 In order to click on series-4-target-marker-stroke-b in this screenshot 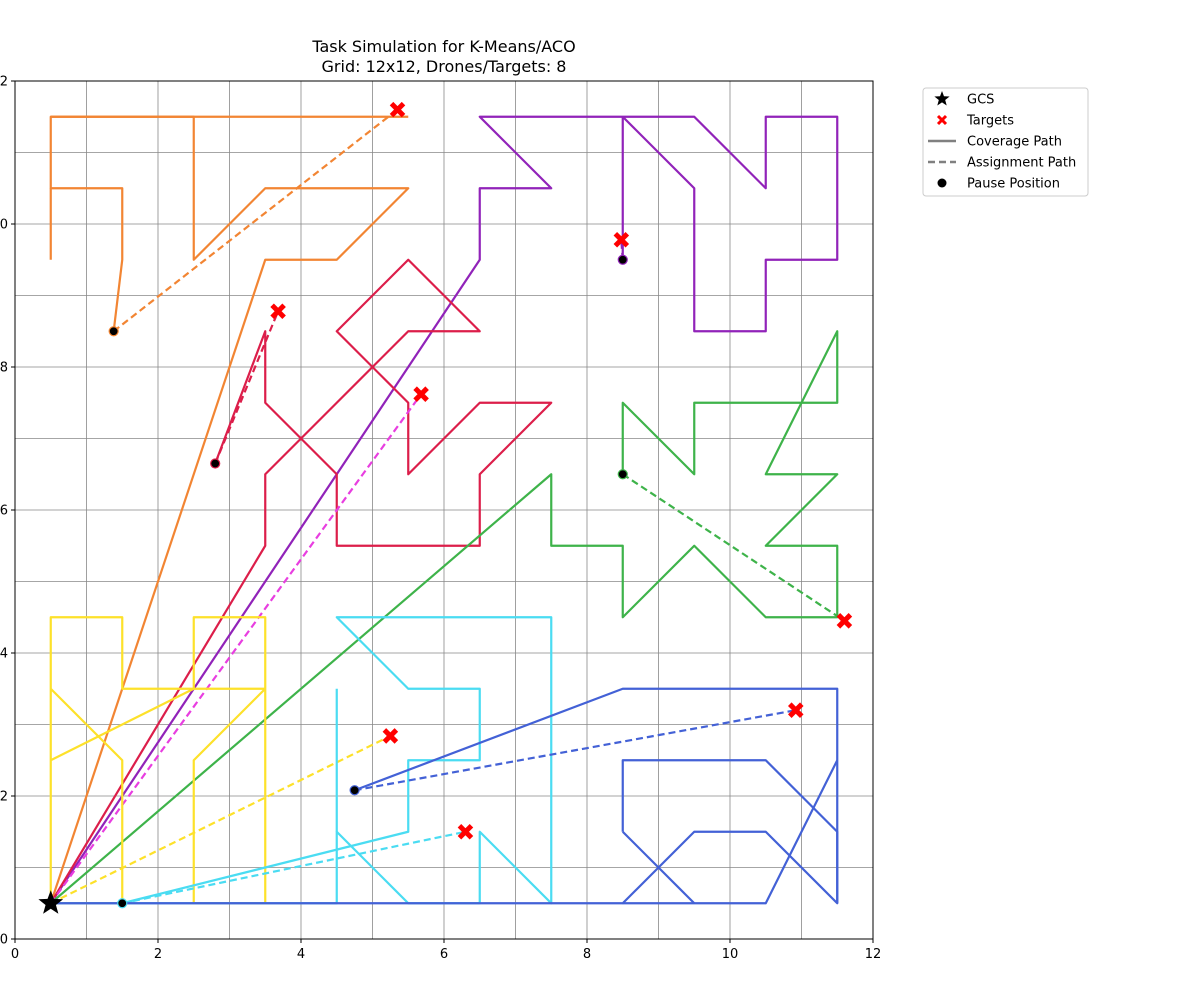, I will do `click(421, 394)`.